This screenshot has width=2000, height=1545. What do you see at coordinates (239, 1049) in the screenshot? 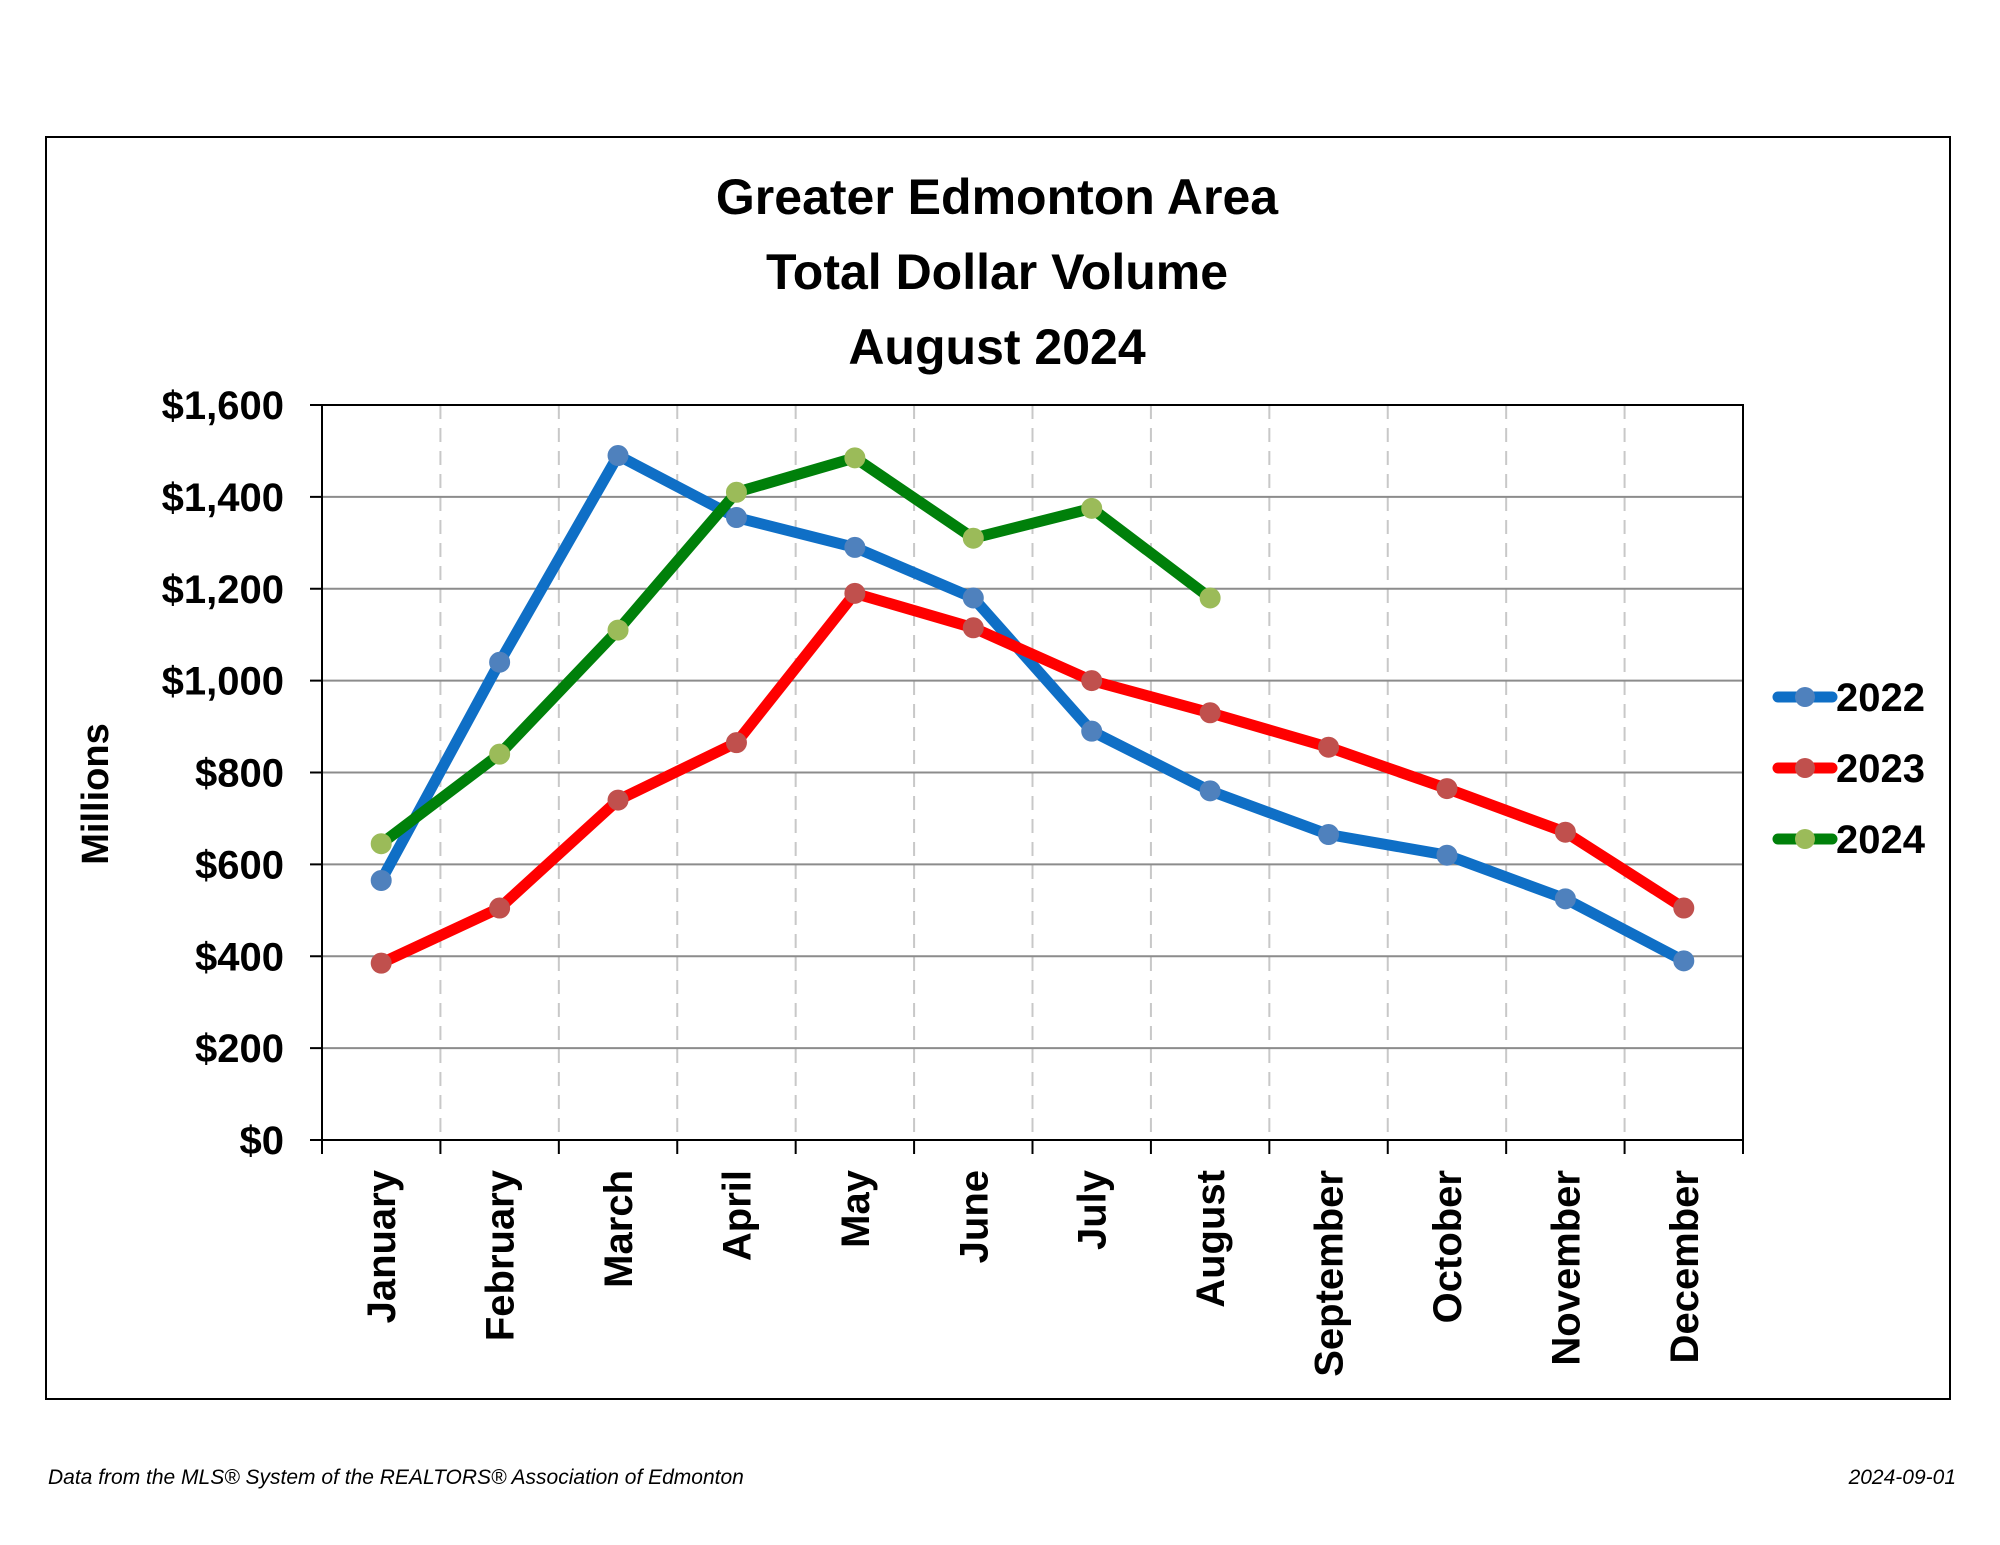
I see `y-tick-label: $200` at bounding box center [239, 1049].